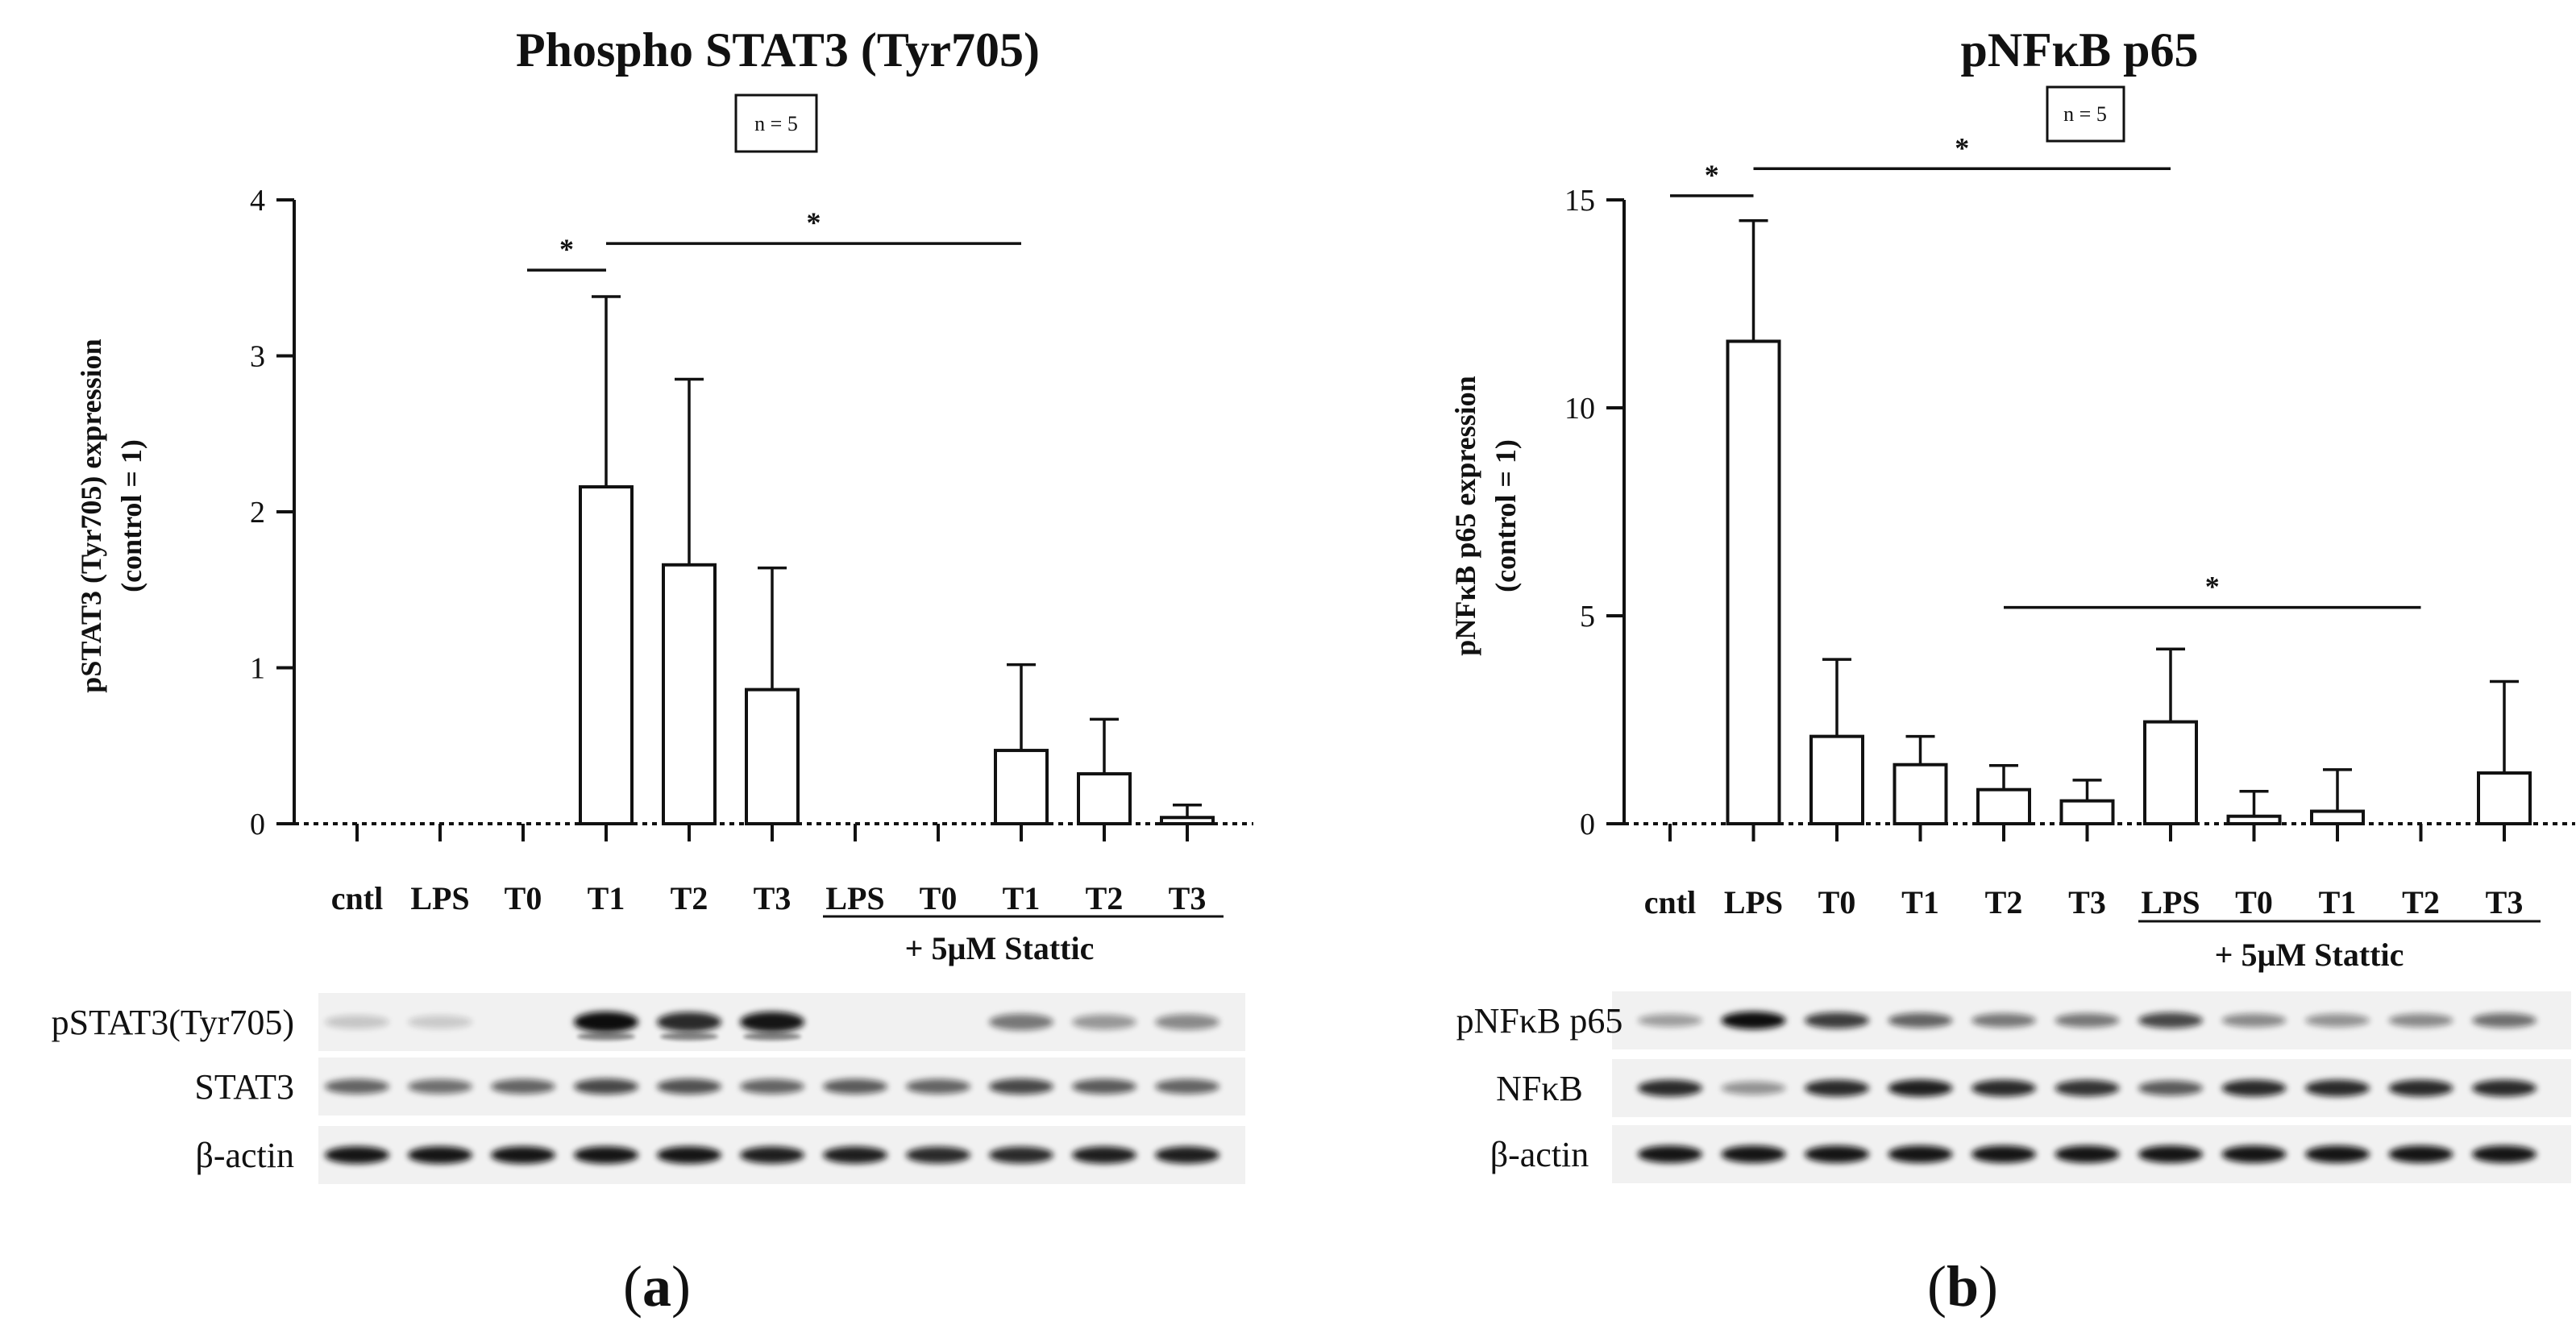 Image resolution: width=2576 pixels, height=1342 pixels. I want to click on chart-a-panel-label: (a), so click(657, 1287).